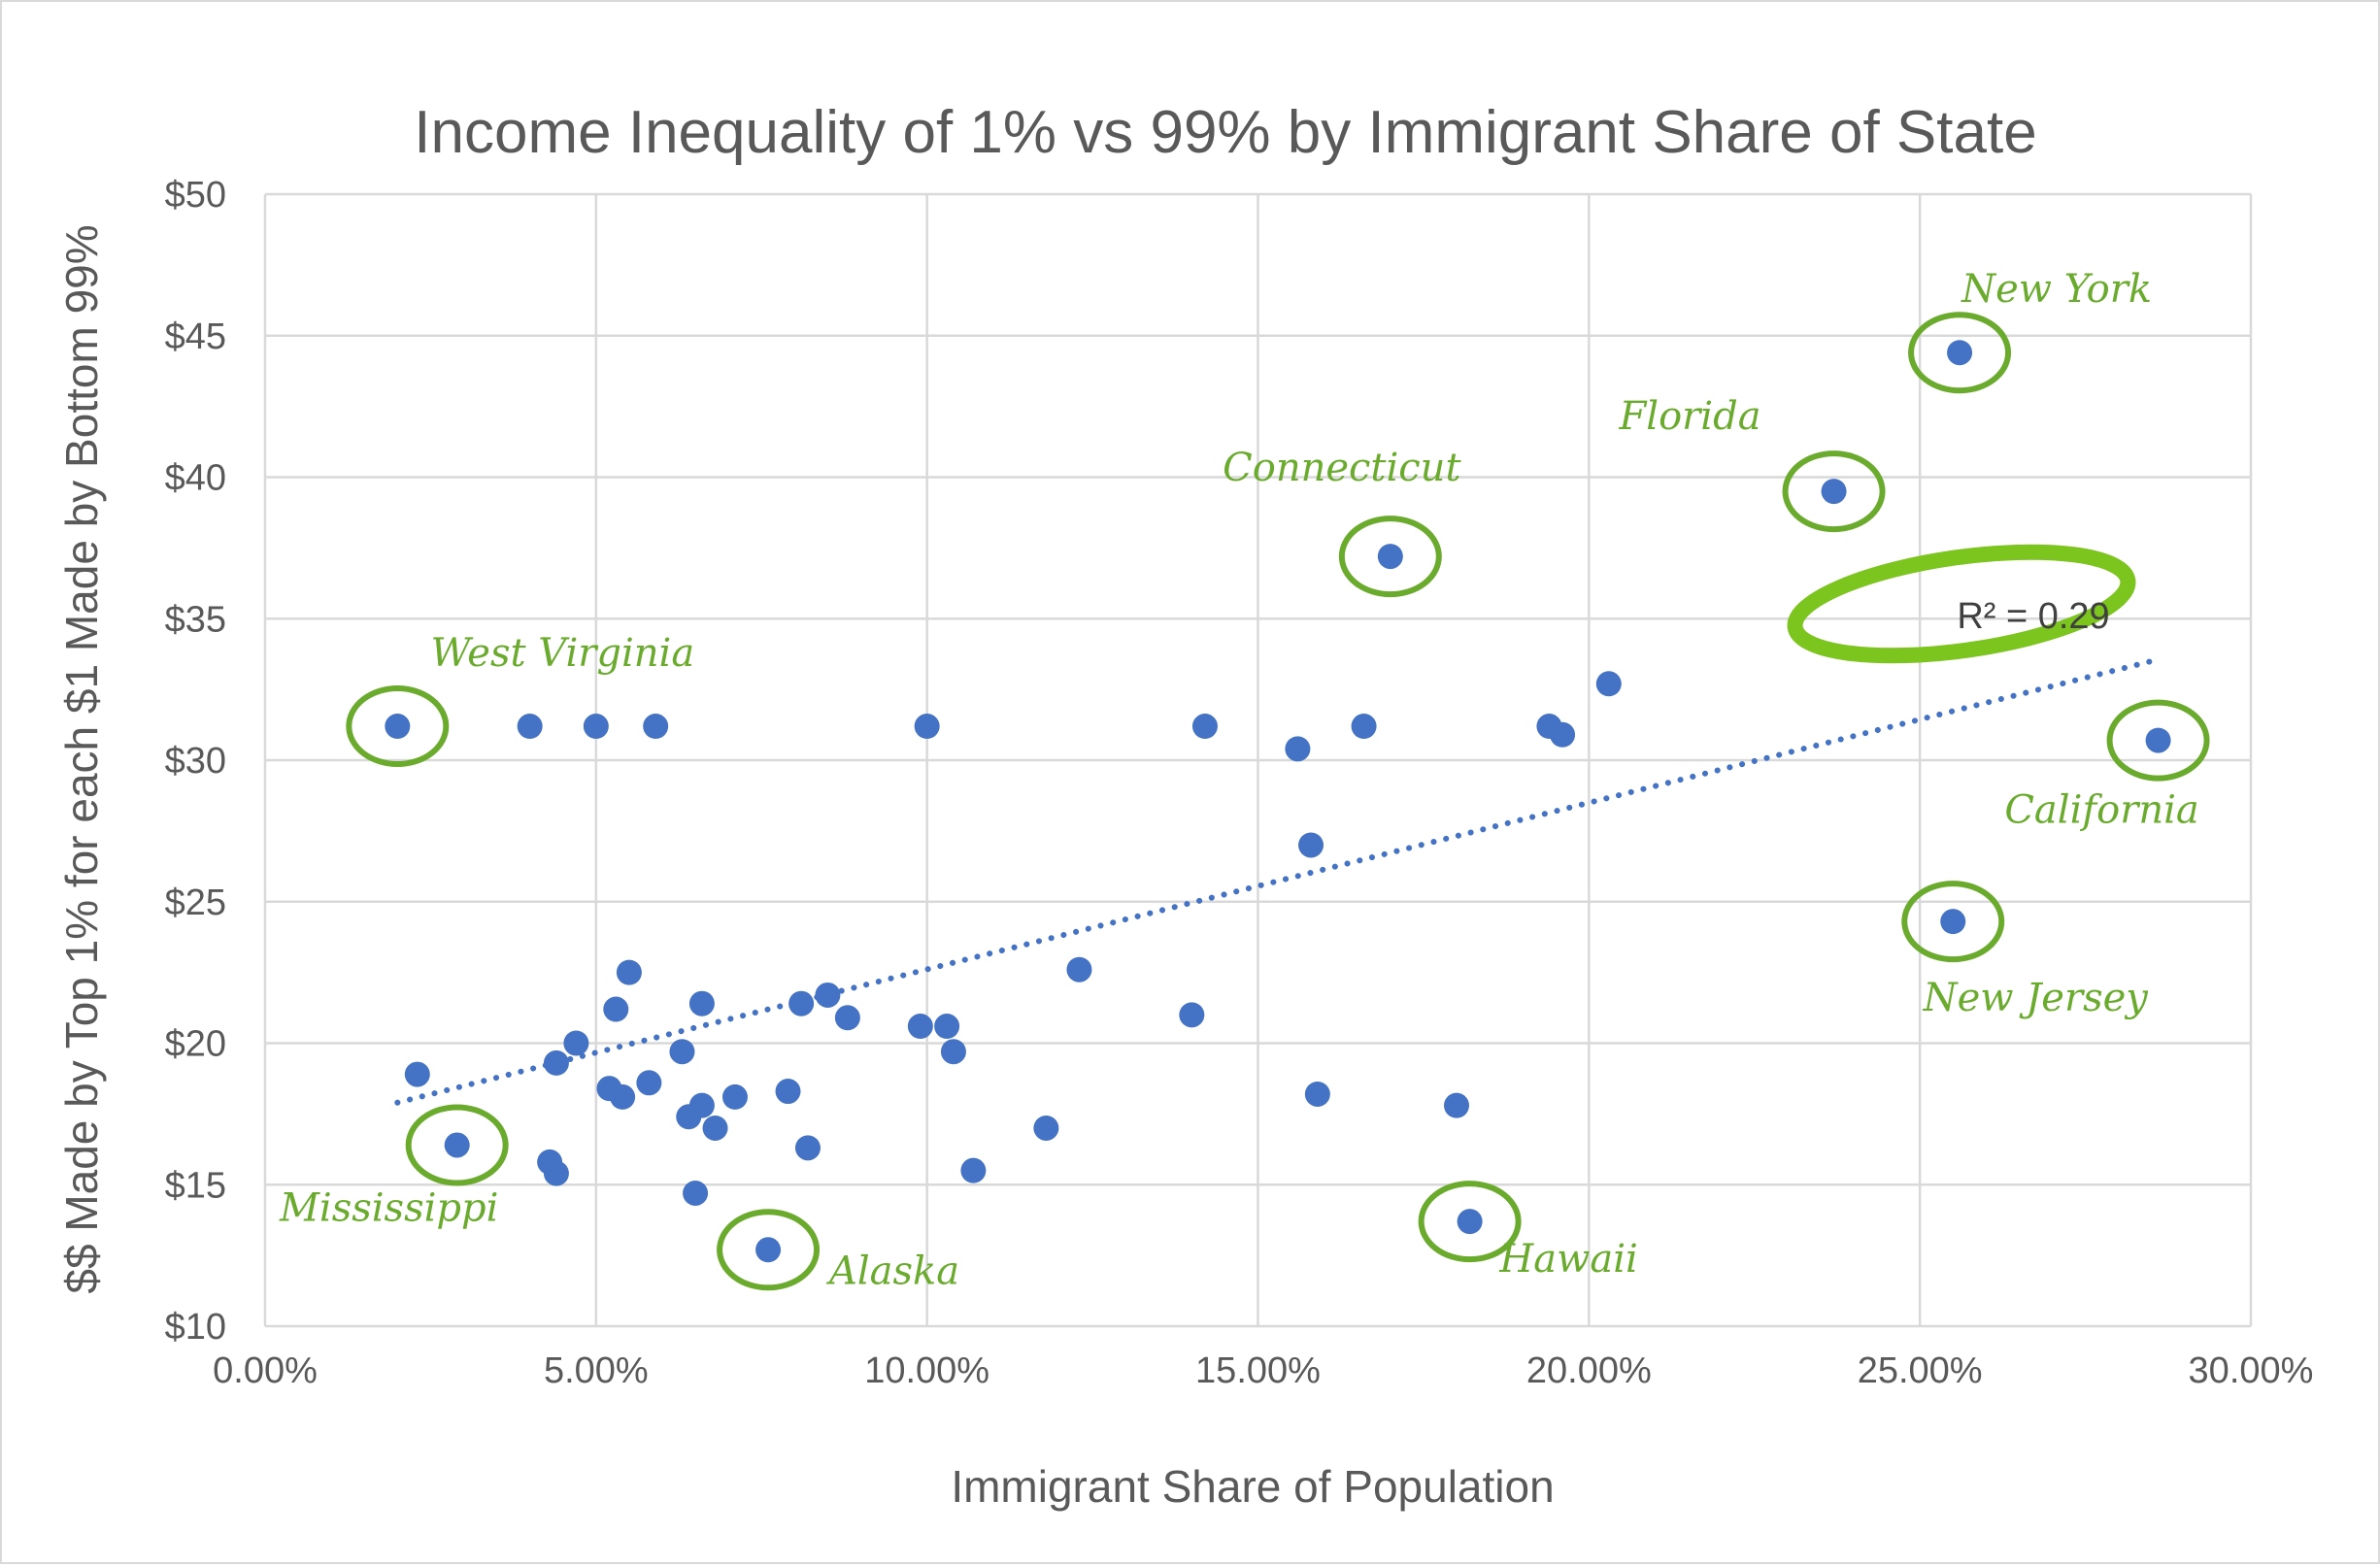 The width and height of the screenshot is (2380, 1566). Describe the element at coordinates (2101, 810) in the screenshot. I see `state-label: California` at that location.